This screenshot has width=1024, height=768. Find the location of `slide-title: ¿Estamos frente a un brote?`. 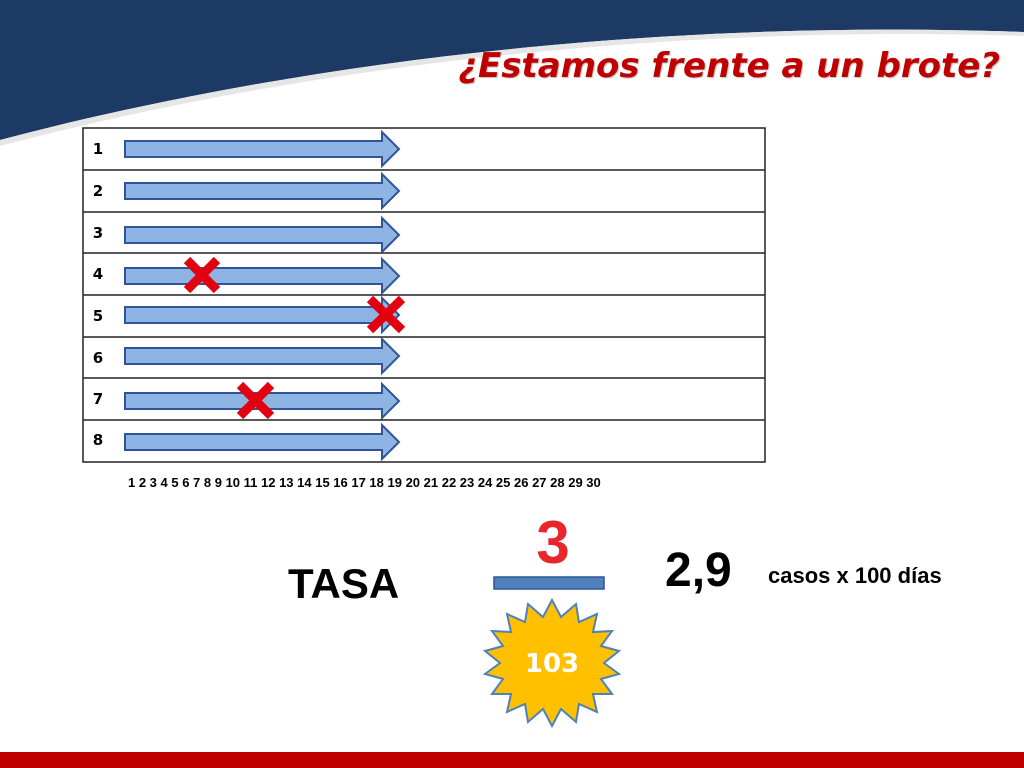

slide-title: ¿Estamos frente a un brote? is located at coordinates (729, 66).